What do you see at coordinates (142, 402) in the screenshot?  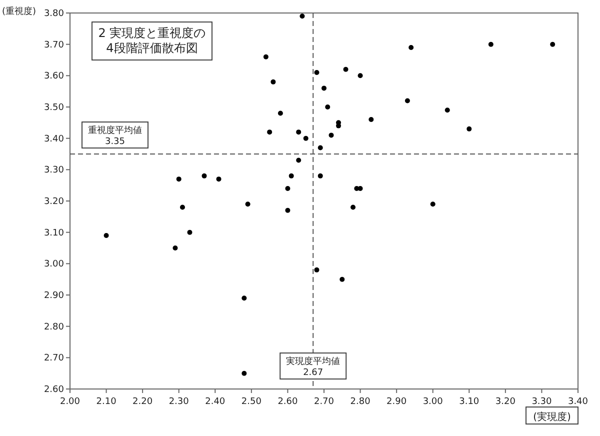 I see `x-tick-label: 2.20` at bounding box center [142, 402].